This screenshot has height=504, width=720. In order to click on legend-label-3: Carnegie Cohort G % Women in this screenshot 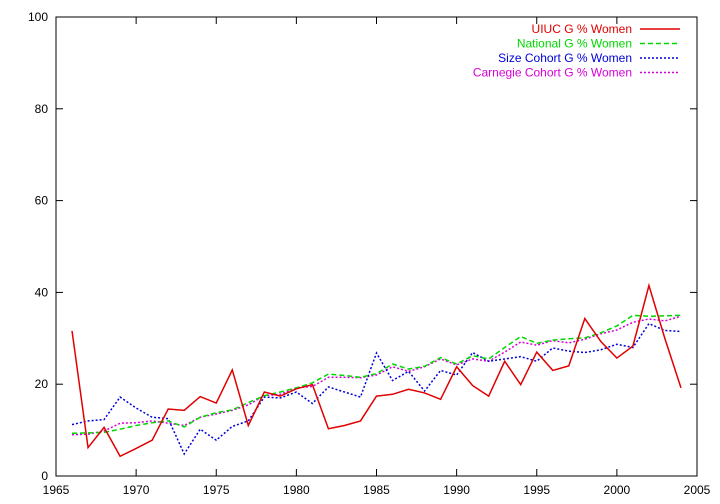, I will do `click(552, 73)`.